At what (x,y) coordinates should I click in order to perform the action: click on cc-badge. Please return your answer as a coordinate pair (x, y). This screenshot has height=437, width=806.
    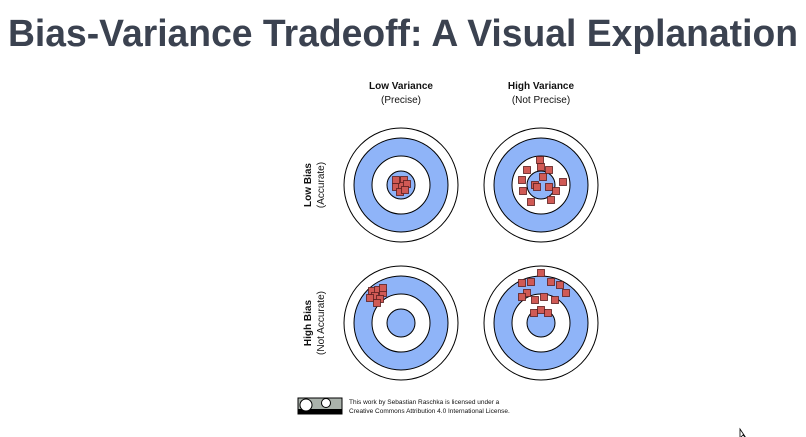
    Looking at the image, I should click on (320, 406).